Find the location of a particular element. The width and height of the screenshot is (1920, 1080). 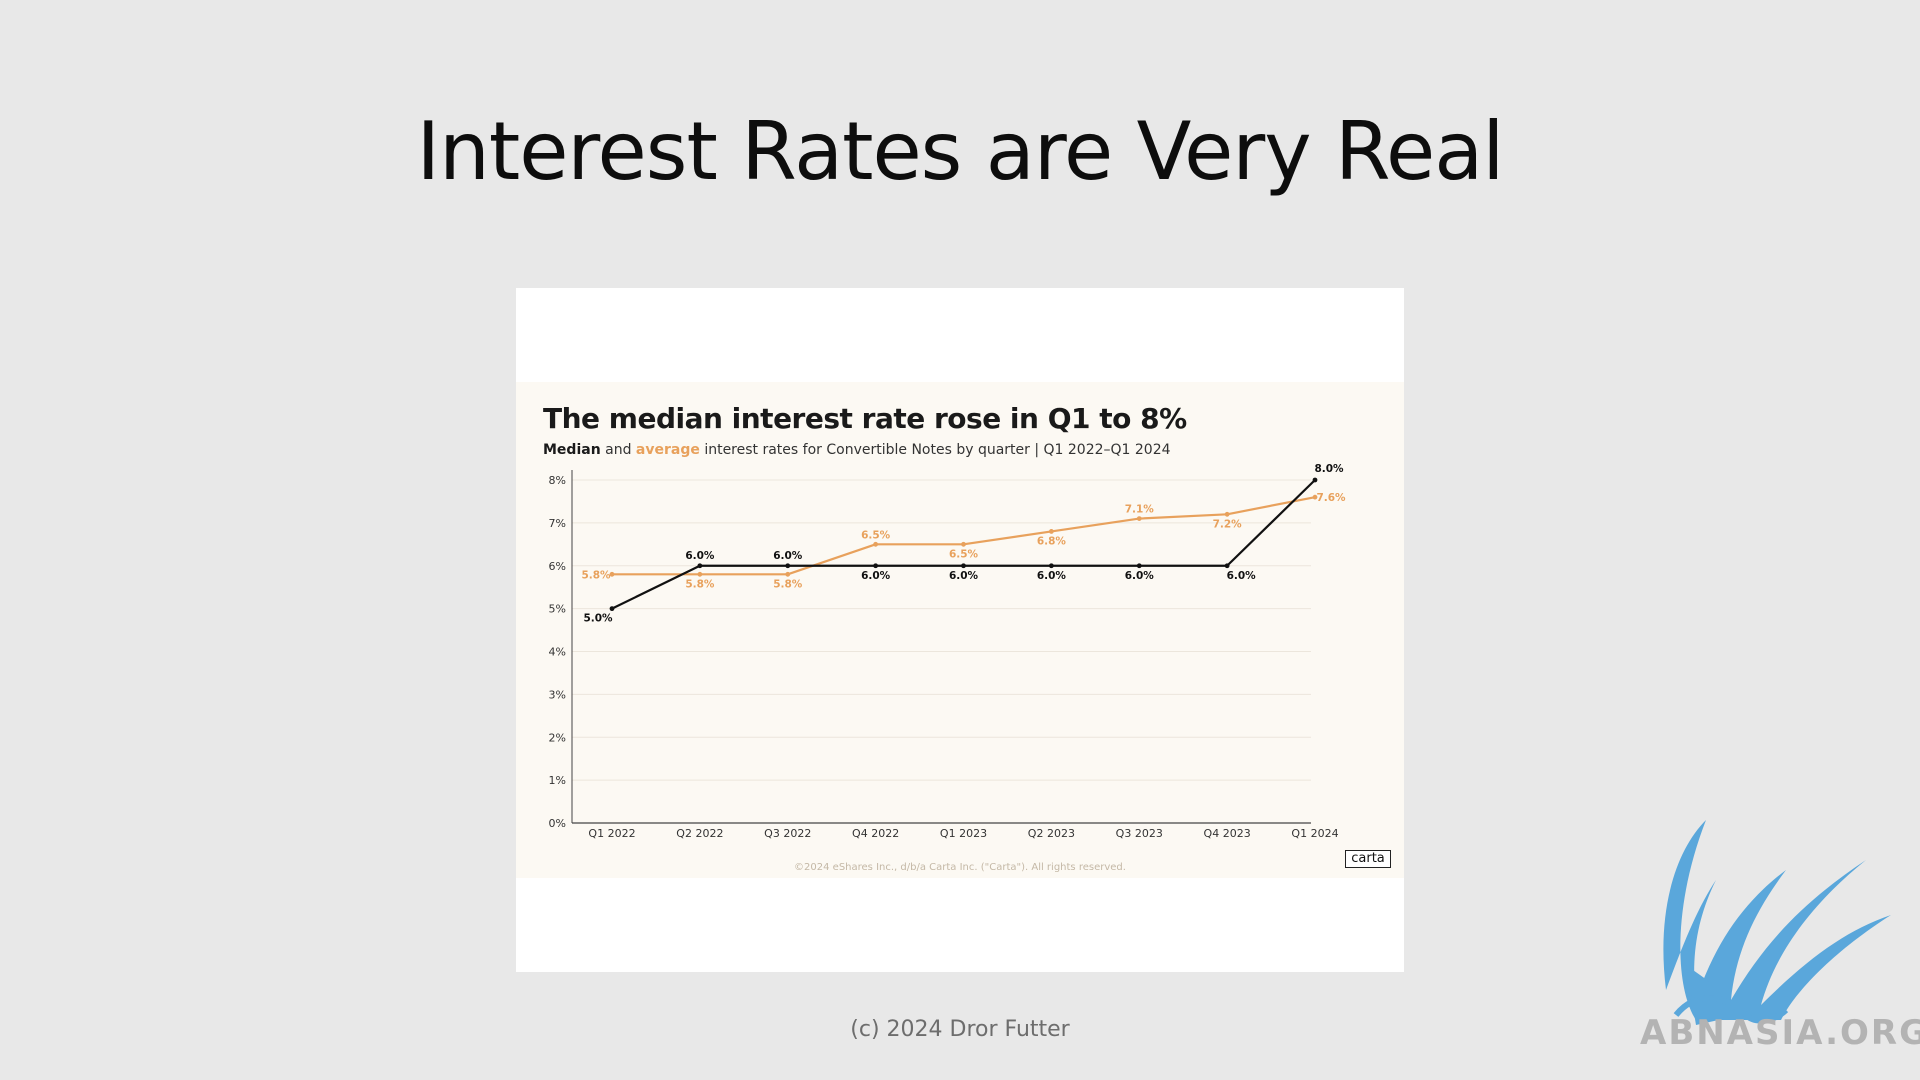

subtitle-average: average is located at coordinates (667, 450).